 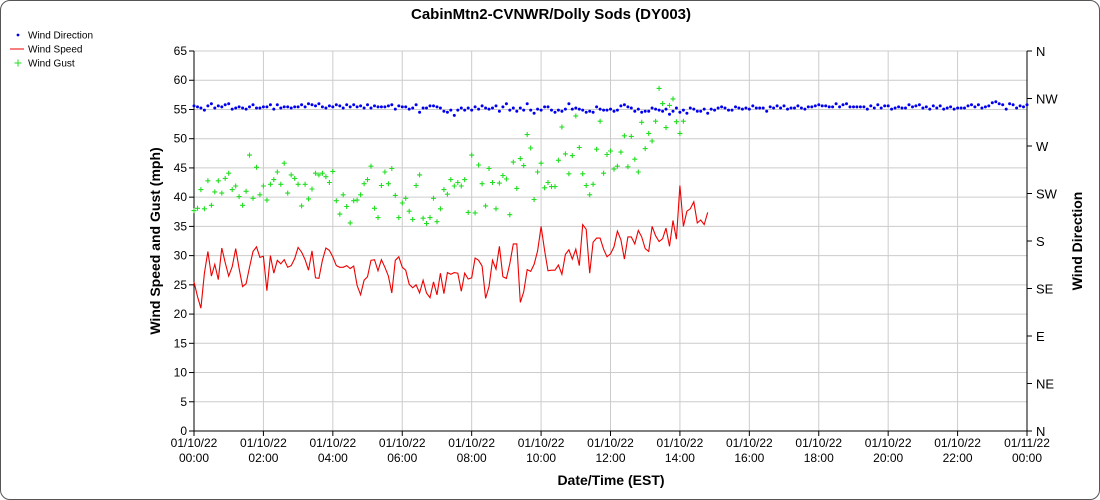 What do you see at coordinates (402, 458) in the screenshot?
I see `x-tick-label-time: 06:00` at bounding box center [402, 458].